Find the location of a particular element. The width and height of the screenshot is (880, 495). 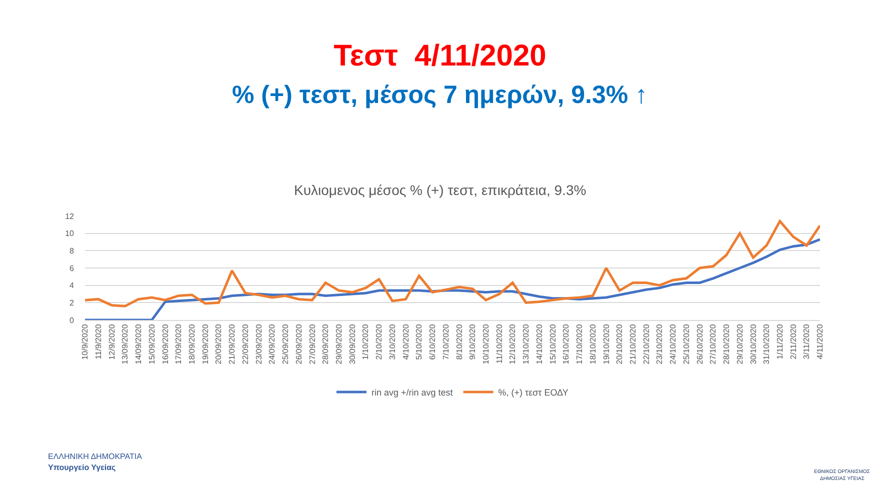

x-tick-label: 4/11/2020 is located at coordinates (820, 342).